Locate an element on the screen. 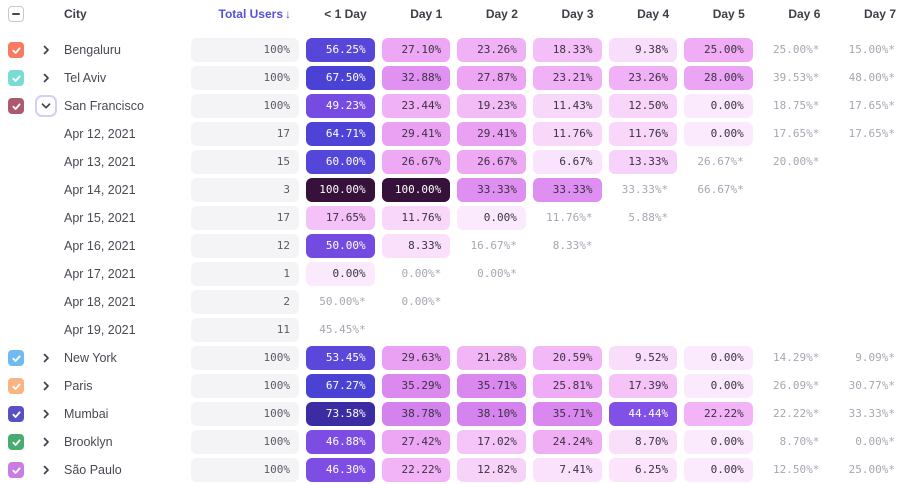 The width and height of the screenshot is (920, 484). retention-cell: 46.30% is located at coordinates (340, 470).